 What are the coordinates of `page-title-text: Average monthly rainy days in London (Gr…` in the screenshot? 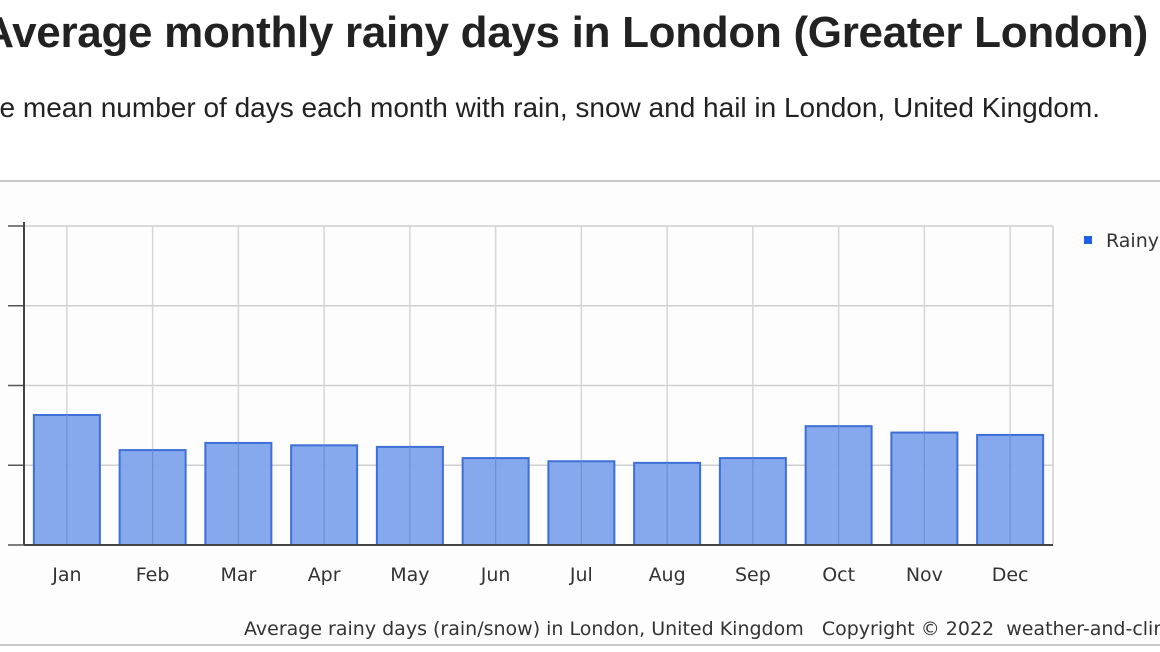 It's located at (574, 32).